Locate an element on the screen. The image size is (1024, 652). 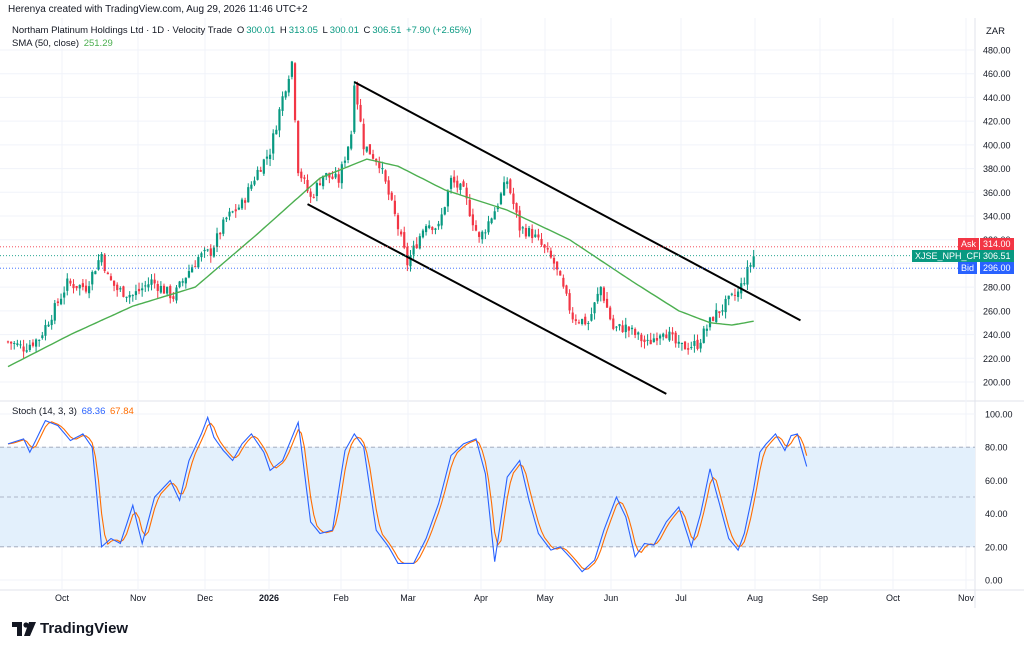
high-value: 313.05 is located at coordinates (303, 30).